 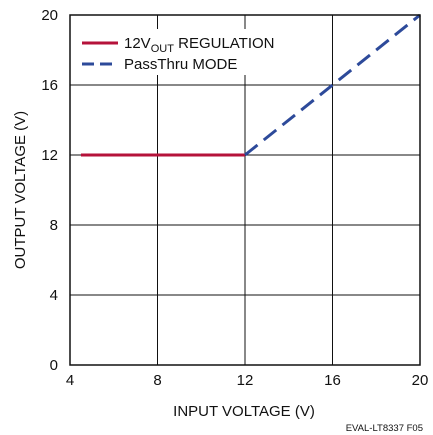 What do you see at coordinates (70, 380) in the screenshot?
I see `x-tick-label: 4` at bounding box center [70, 380].